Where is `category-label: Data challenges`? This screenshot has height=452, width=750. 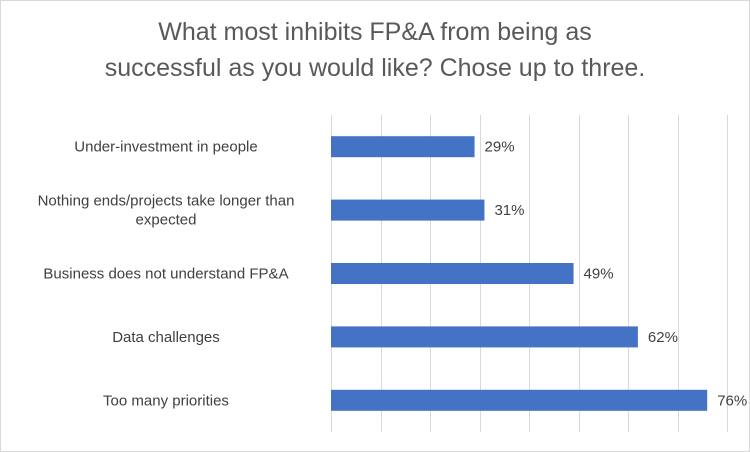 category-label: Data challenges is located at coordinates (166, 337).